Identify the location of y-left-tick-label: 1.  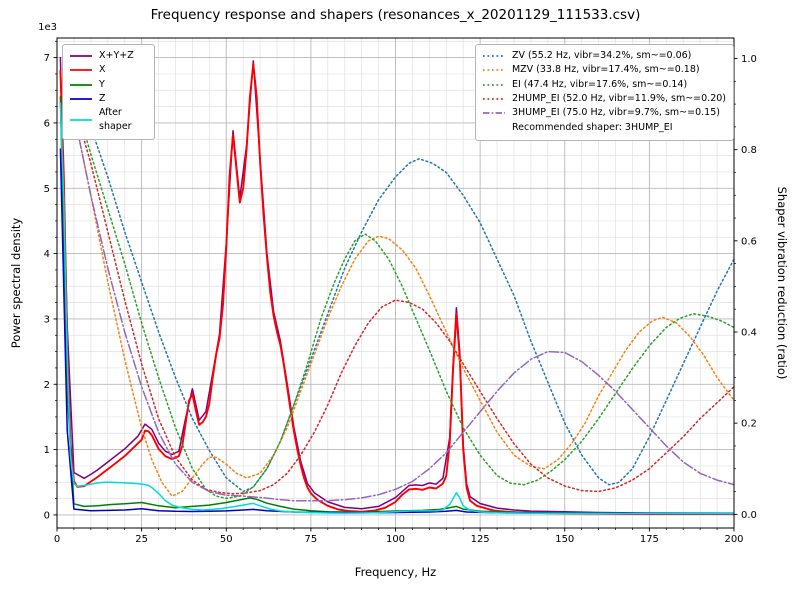
(47, 450).